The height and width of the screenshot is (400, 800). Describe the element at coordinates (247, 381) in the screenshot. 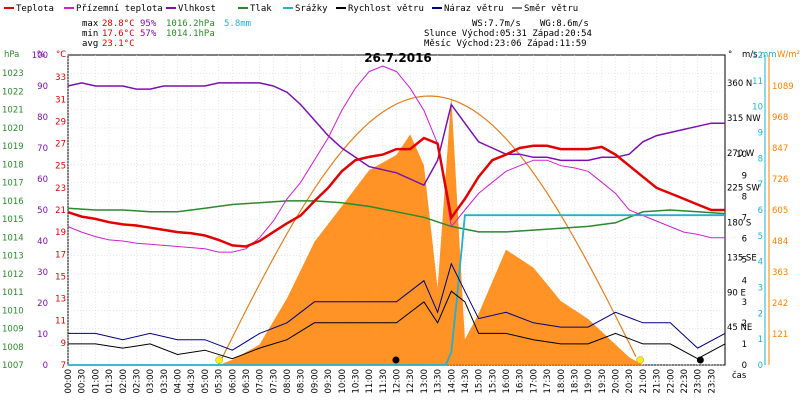

I see `time-tick-label: 06:30` at that location.